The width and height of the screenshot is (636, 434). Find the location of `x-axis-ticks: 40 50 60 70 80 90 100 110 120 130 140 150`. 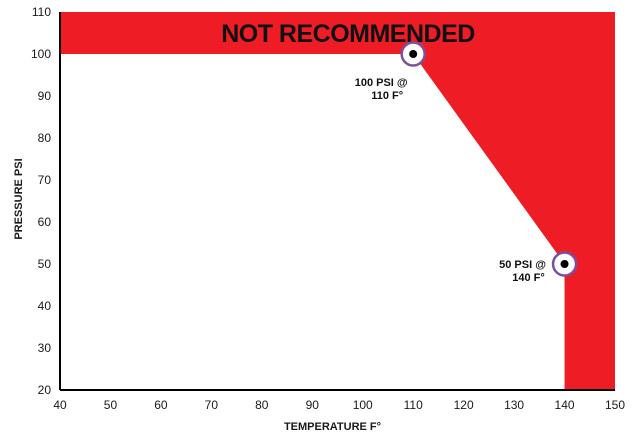

x-axis-ticks: 40 50 60 70 80 90 100 110 120 130 140 150 is located at coordinates (339, 405).